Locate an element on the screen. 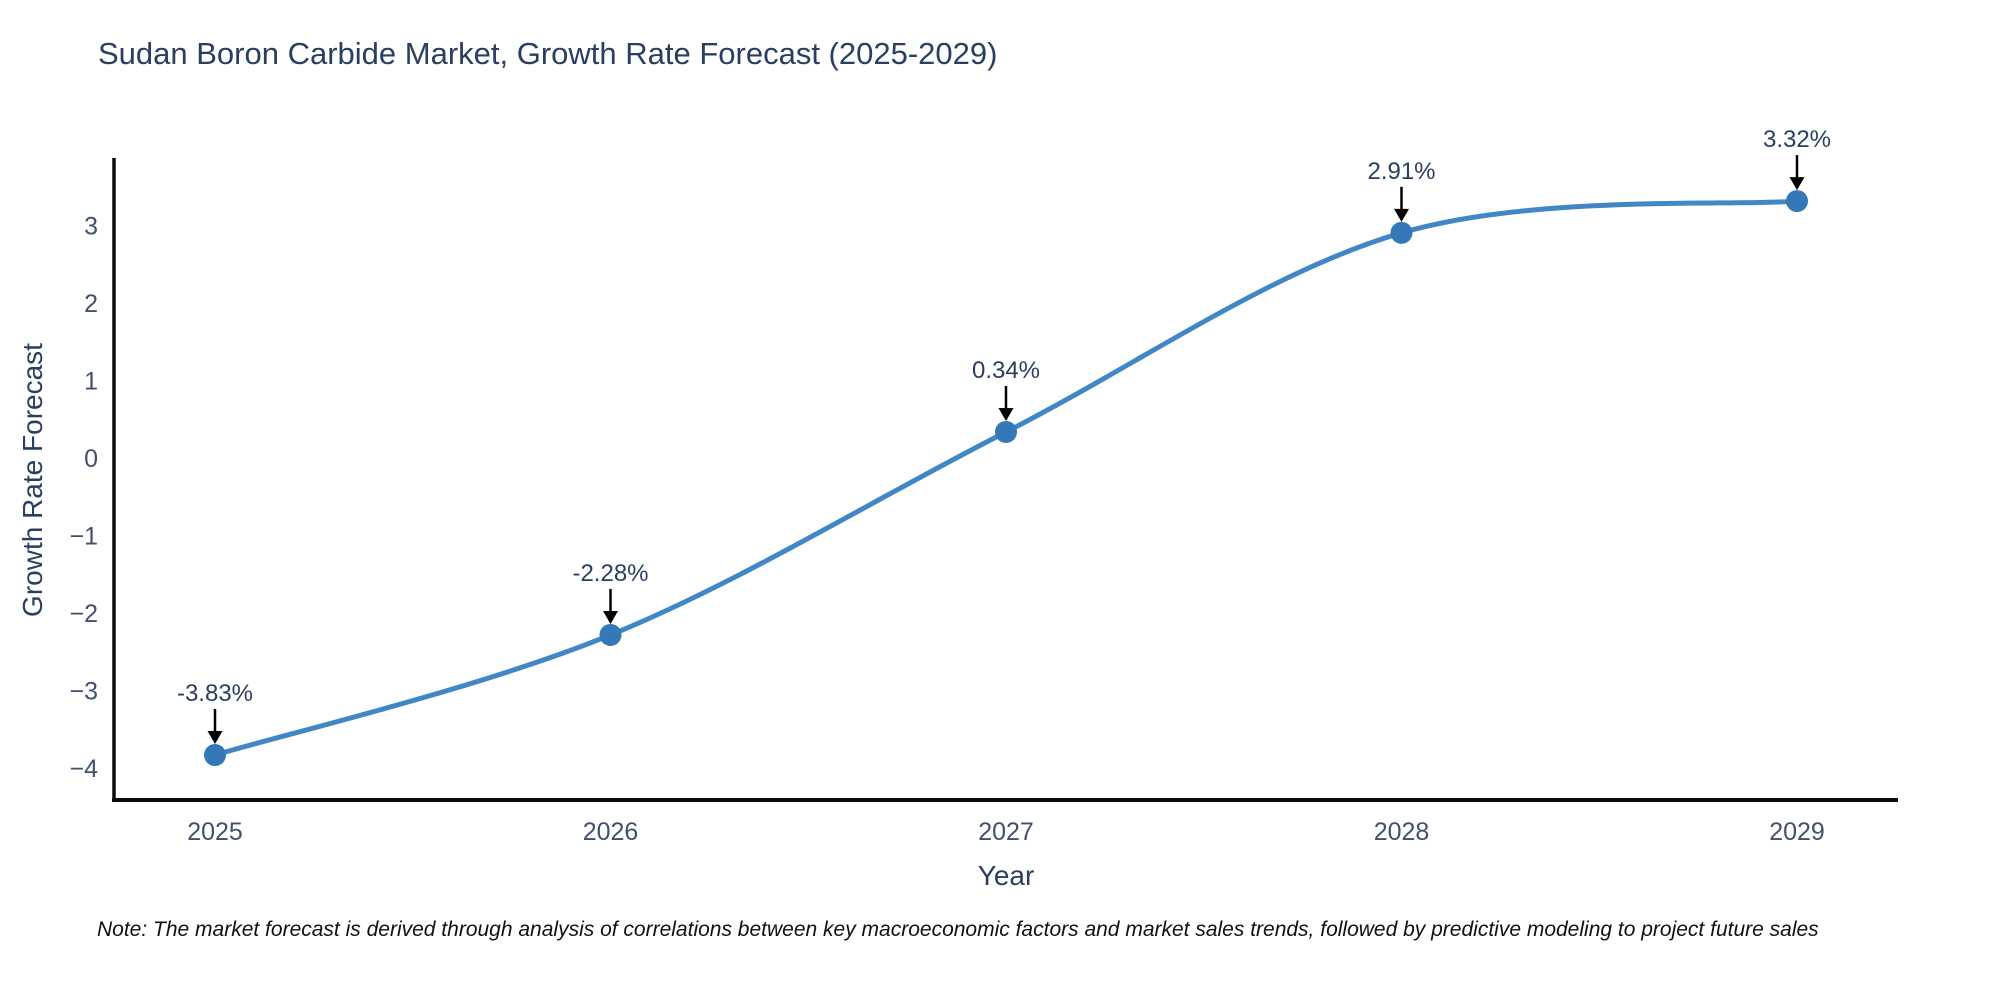  annotation-label: 3.32% is located at coordinates (1797, 139).